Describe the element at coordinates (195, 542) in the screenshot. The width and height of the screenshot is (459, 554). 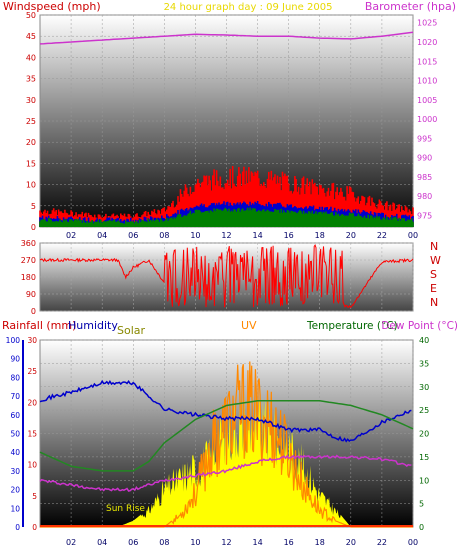
I see `x-tick-label: 10` at that location.